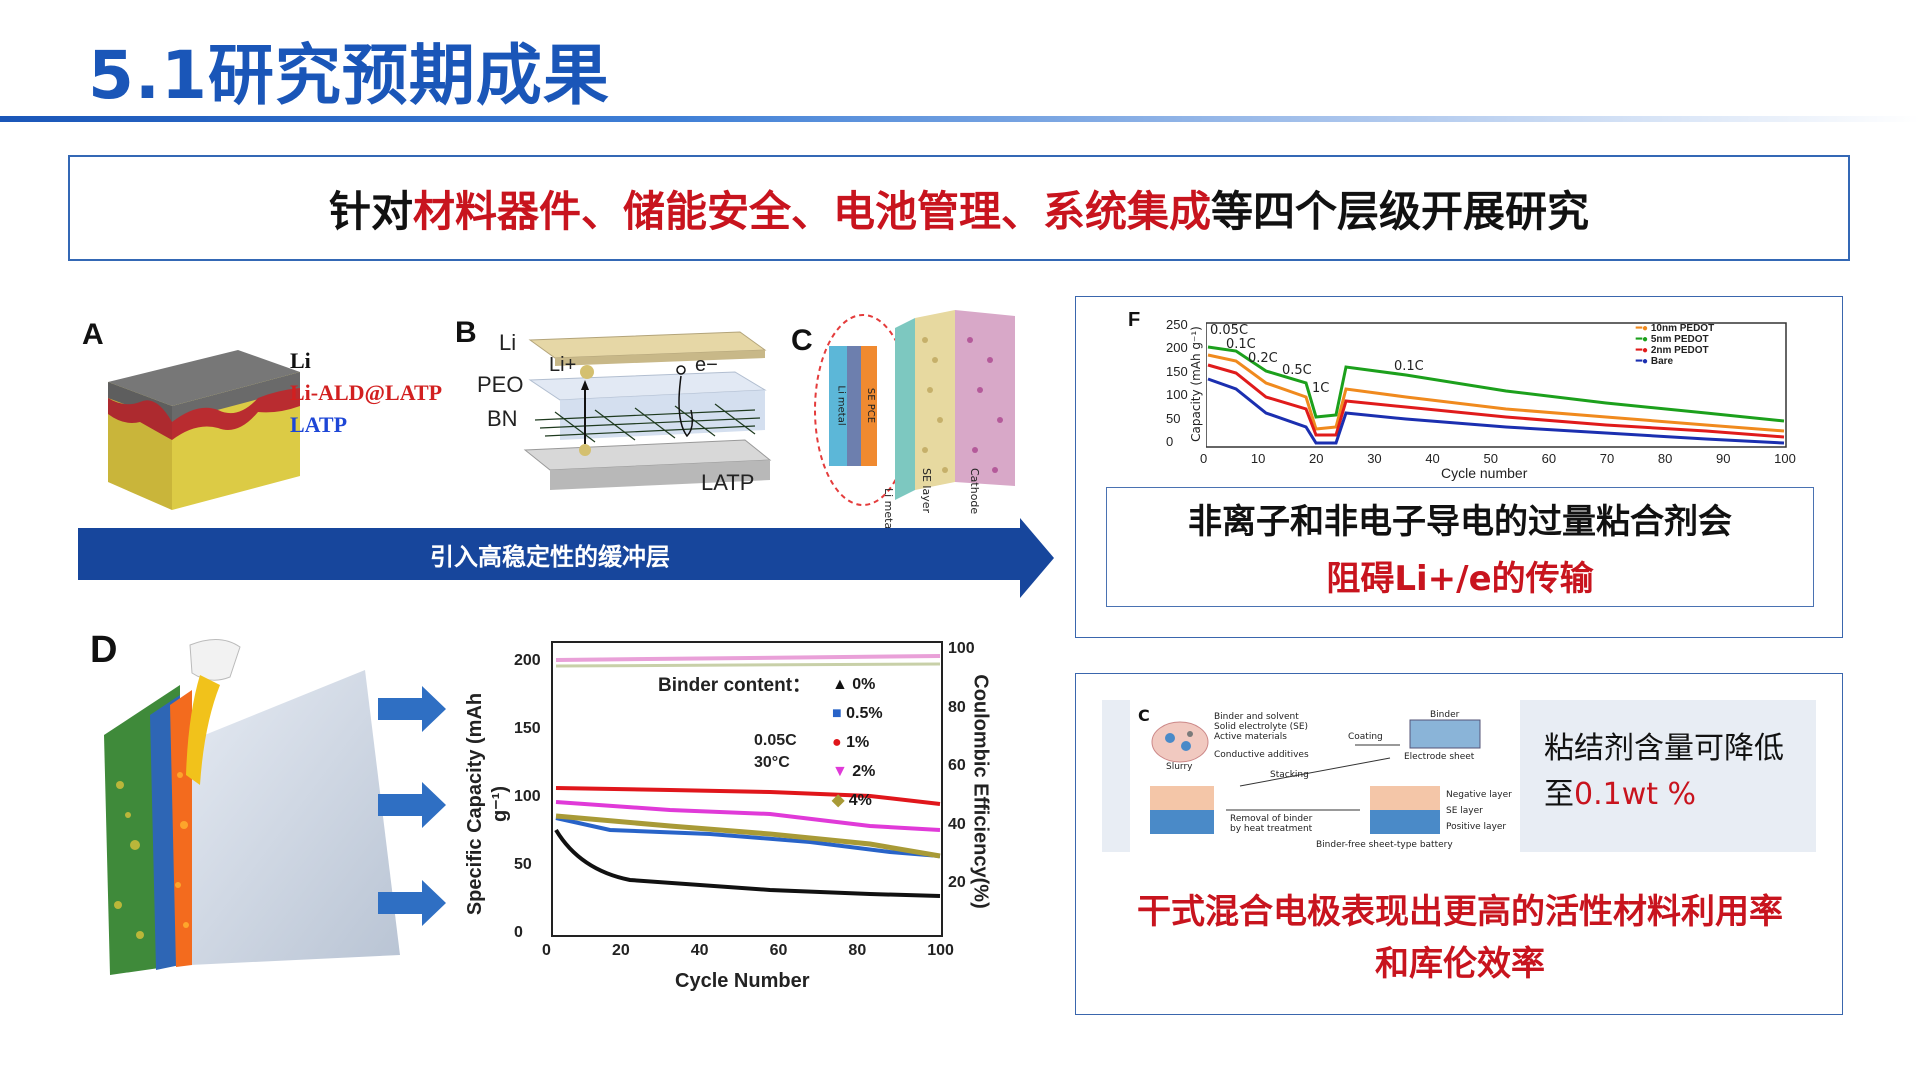 This screenshot has height=1080, width=1920. What do you see at coordinates (1460, 522) in the screenshot?
I see `transport-line-1: 非离子和非电子导电的过量粘合剂会` at bounding box center [1460, 522].